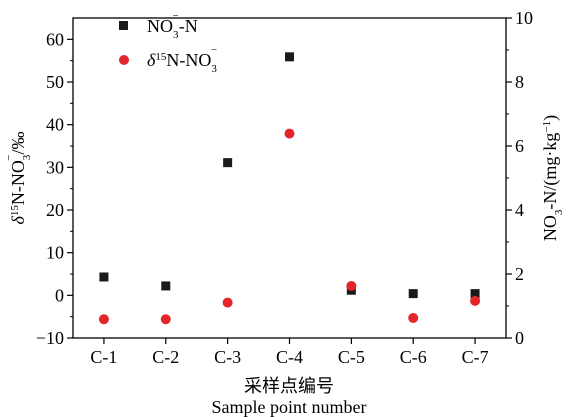 Image resolution: width=571 pixels, height=417 pixels. I want to click on x-axis: C-1 C-2 C-3 C-4 C-5 C-6 C-7, so click(289, 352).